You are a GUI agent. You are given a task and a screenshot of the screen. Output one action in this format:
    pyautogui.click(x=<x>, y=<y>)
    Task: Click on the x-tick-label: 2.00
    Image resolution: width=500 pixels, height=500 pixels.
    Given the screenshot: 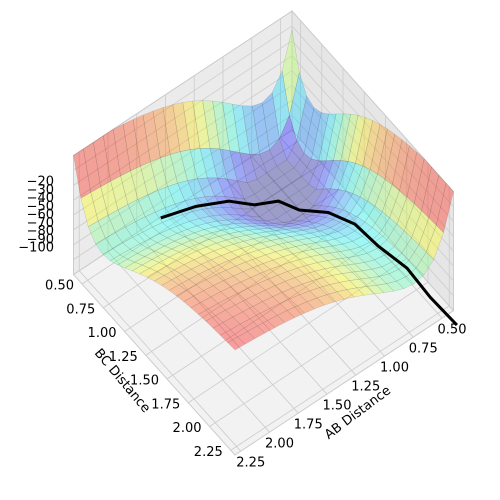 What is the action you would take?
    pyautogui.click(x=279, y=444)
    